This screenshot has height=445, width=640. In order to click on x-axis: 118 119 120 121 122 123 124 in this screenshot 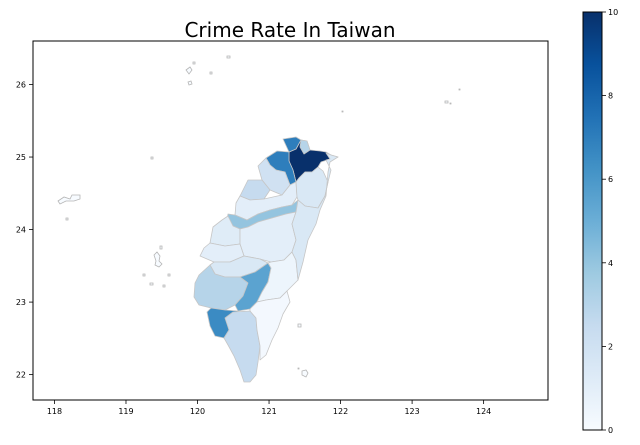, I will do `click(269, 408)`.